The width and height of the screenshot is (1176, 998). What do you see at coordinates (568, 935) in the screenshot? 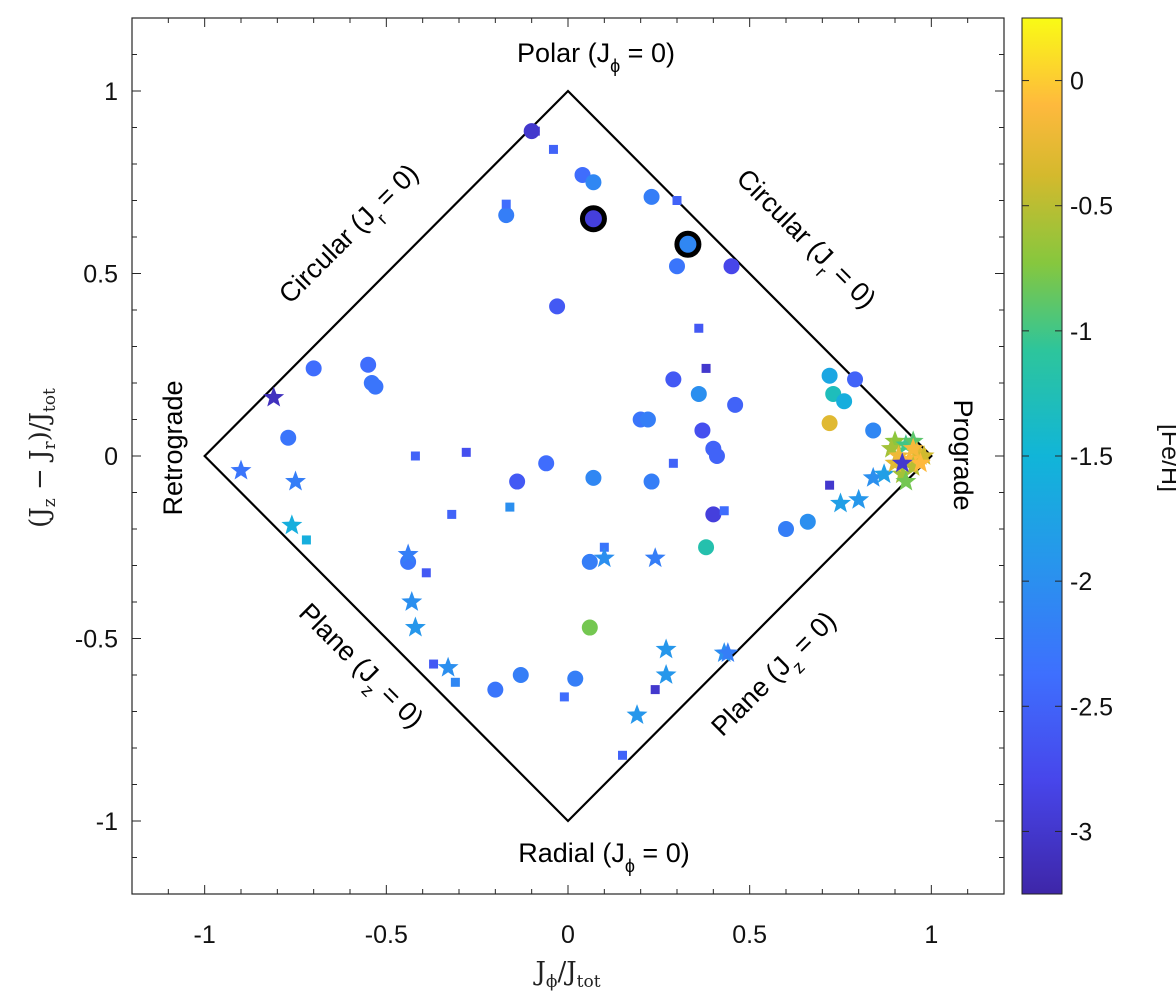
I see `x-tick-label: 0` at bounding box center [568, 935].